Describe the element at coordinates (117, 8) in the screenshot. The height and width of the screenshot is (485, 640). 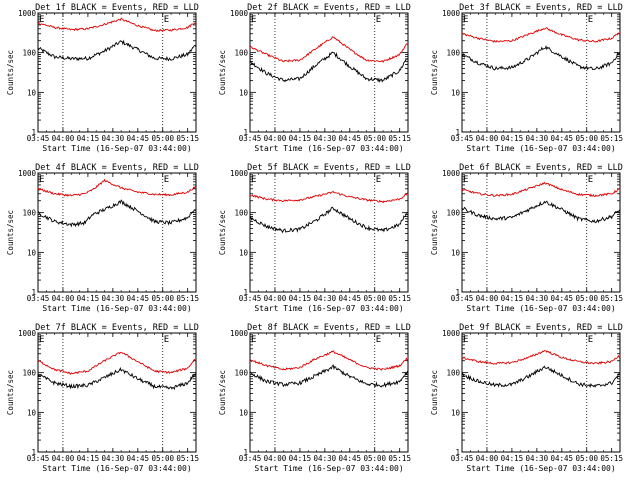
I see `chart-title: Det 1f BLACK = Events, RED = LLD` at that location.